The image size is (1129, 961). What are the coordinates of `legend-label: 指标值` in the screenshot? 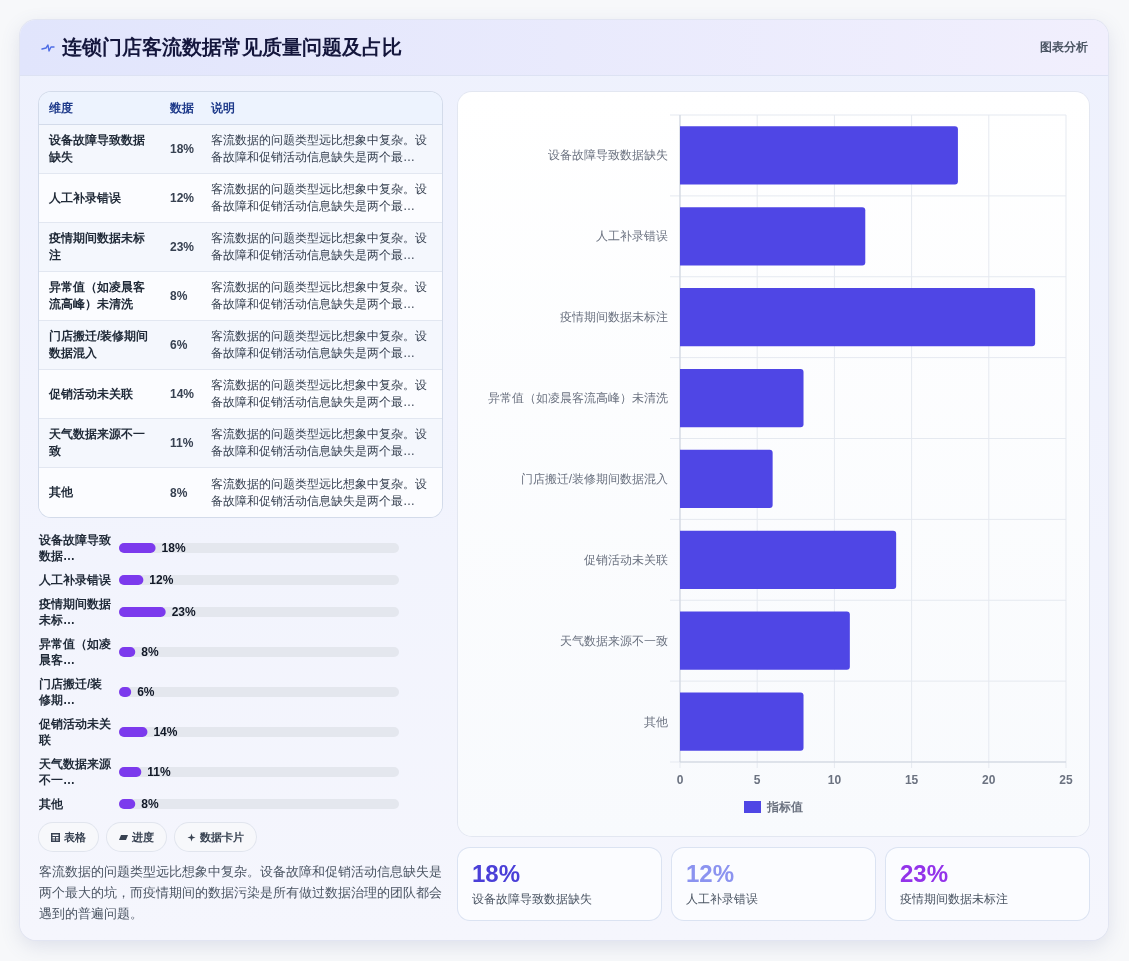 It's located at (784, 807).